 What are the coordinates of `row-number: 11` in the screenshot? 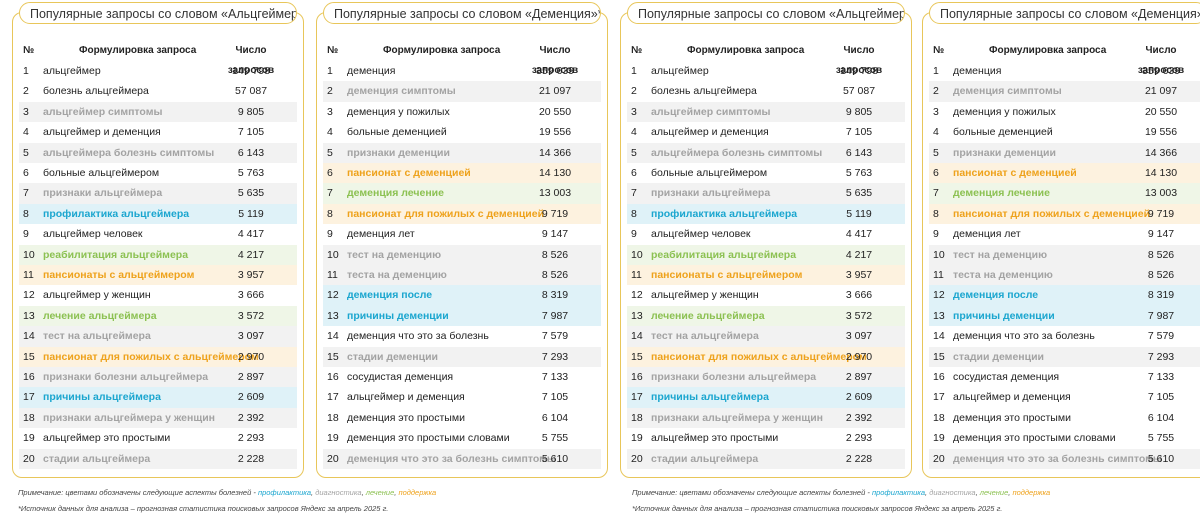 It's located at (332, 275).